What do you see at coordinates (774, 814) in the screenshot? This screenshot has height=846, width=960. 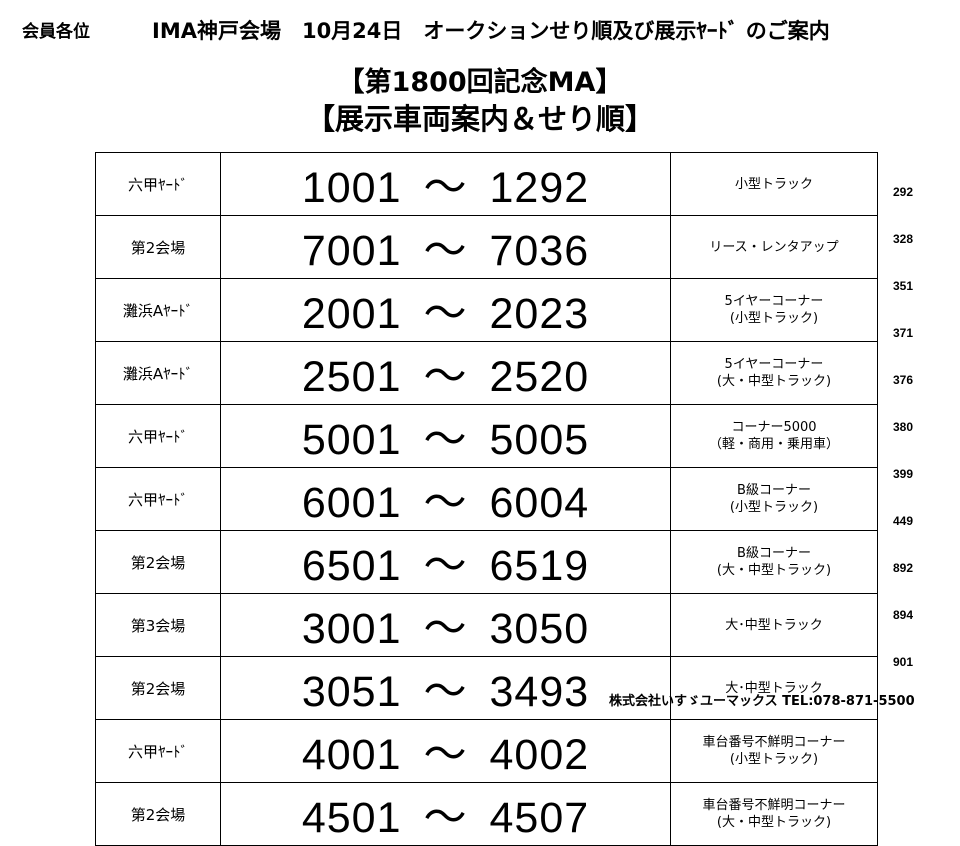 I see `category-cell: 車台番号不鮮明コーナー (大・中型トラック)` at bounding box center [774, 814].